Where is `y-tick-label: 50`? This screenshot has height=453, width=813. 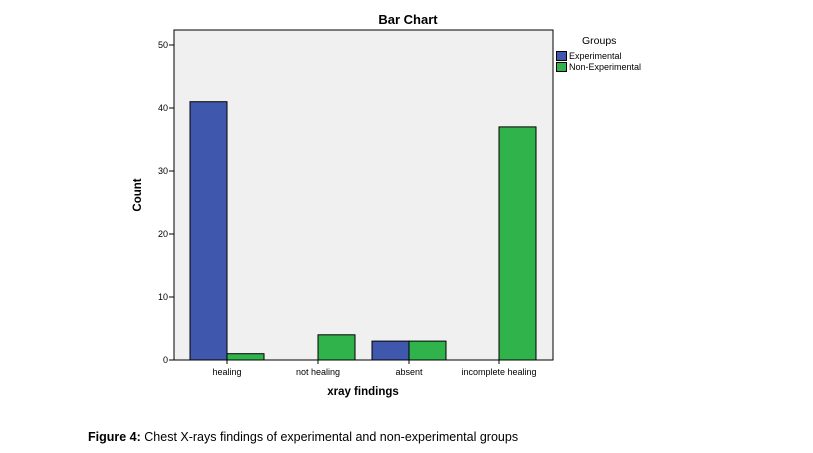
y-tick-label: 50 is located at coordinates (163, 45).